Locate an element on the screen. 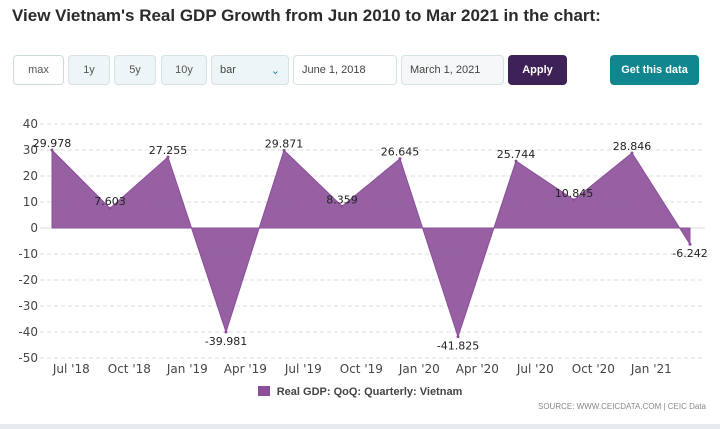  legend-label: Real GDP: QoQ: Quarterly: Vietnam is located at coordinates (369, 392).